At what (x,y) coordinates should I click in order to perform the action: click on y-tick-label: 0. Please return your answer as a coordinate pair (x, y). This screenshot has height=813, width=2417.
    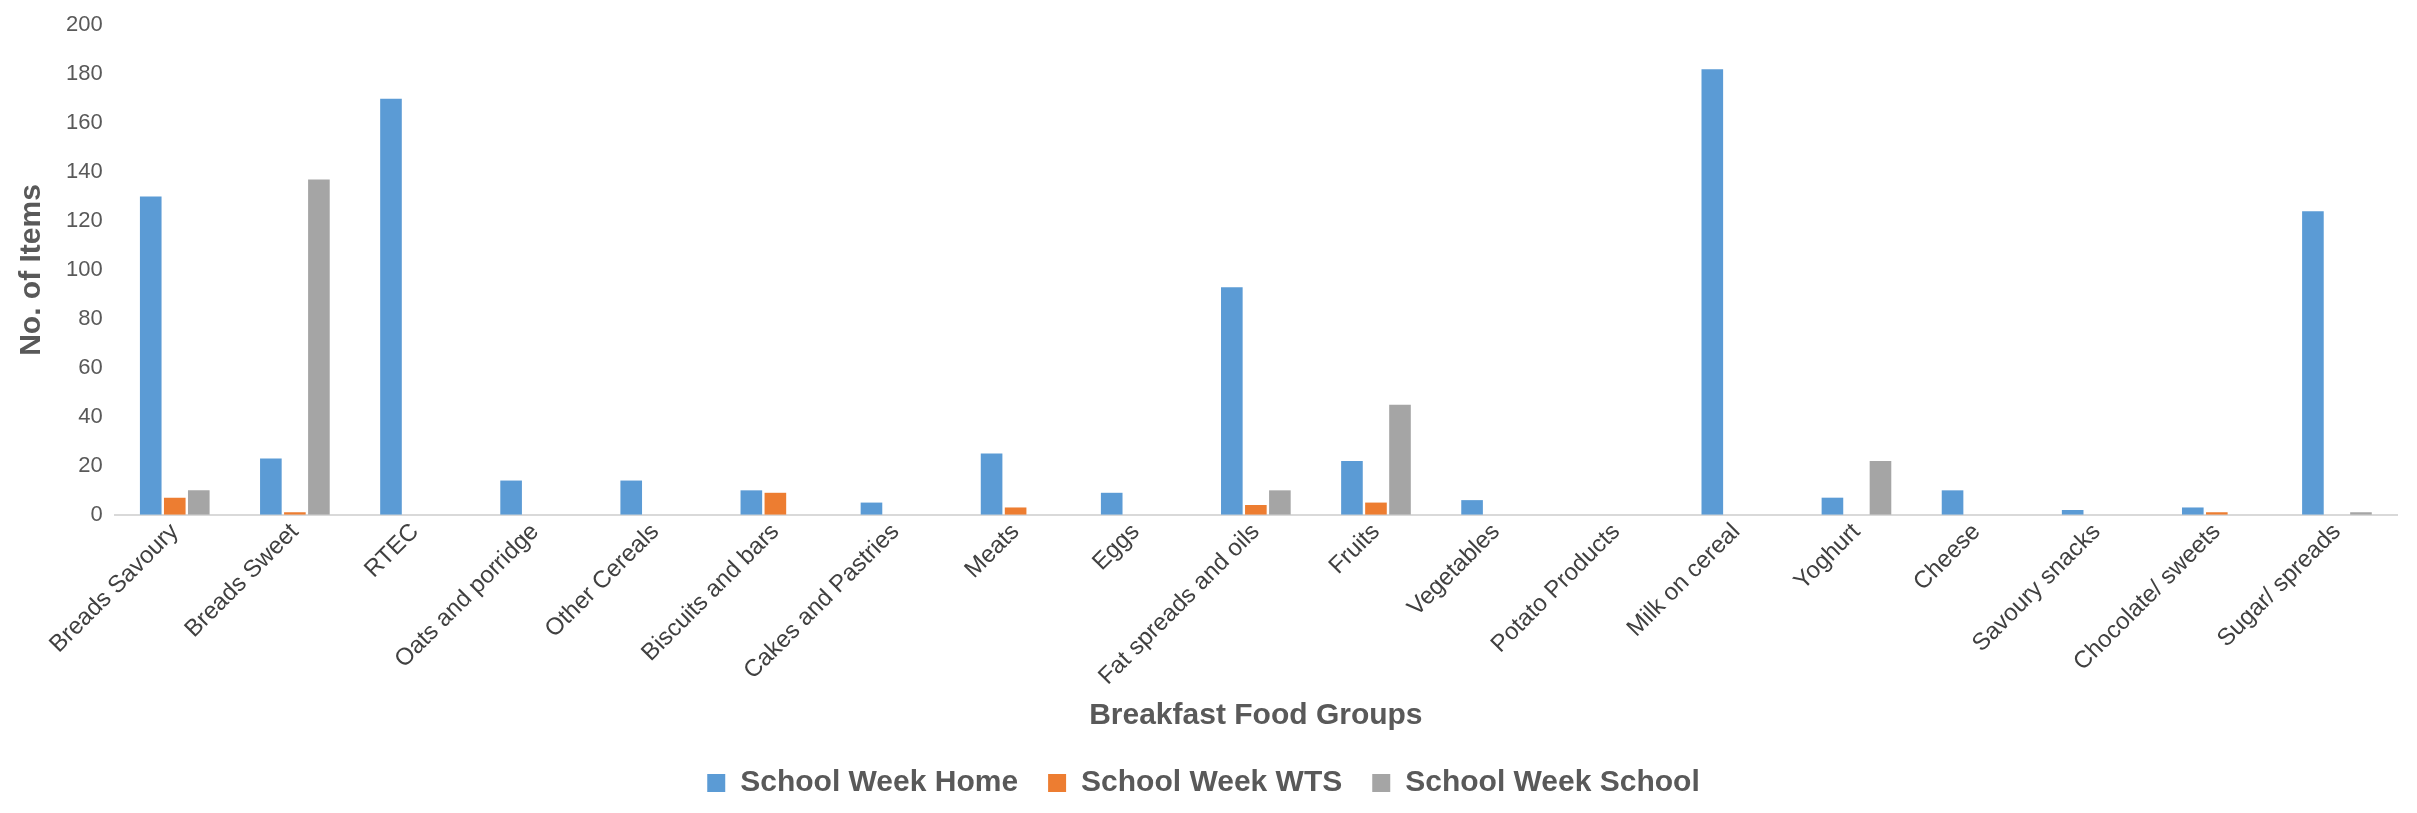
    Looking at the image, I should click on (96, 513).